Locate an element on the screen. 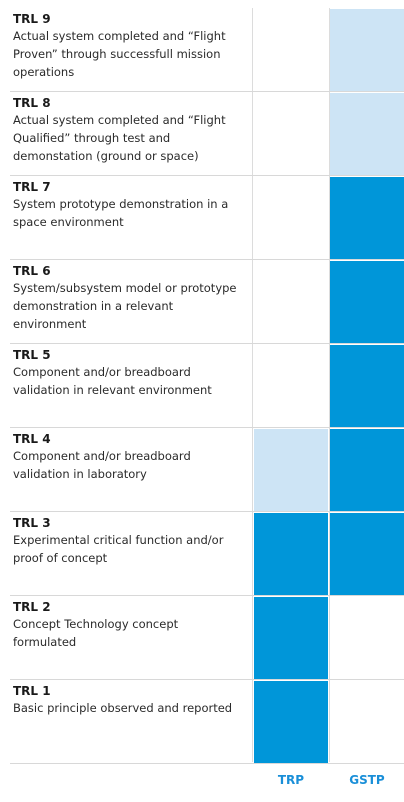 This screenshot has height=802, width=404. column-divider-right is located at coordinates (329, 385).